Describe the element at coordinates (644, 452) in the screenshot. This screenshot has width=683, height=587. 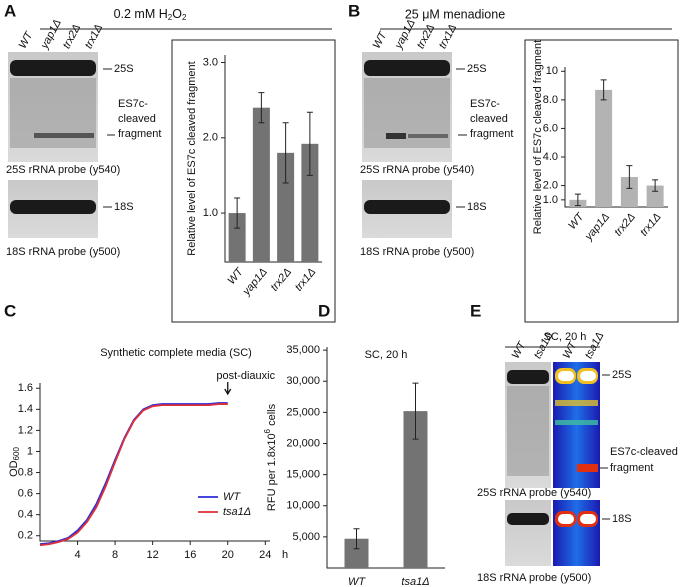
I see `fragment-label: ES7c-cleaved` at that location.